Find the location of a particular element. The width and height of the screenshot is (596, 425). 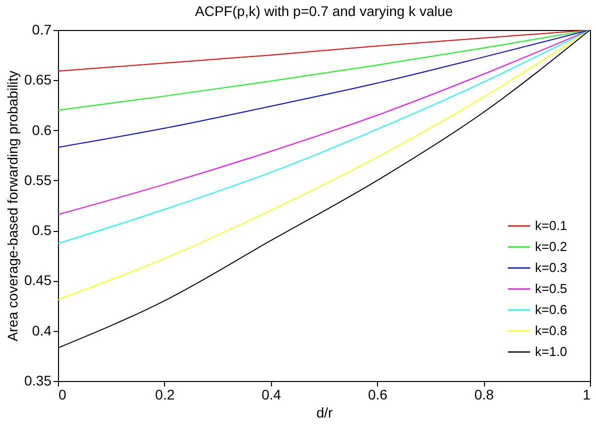

y-tick-label: 0.35 is located at coordinates (38, 380).